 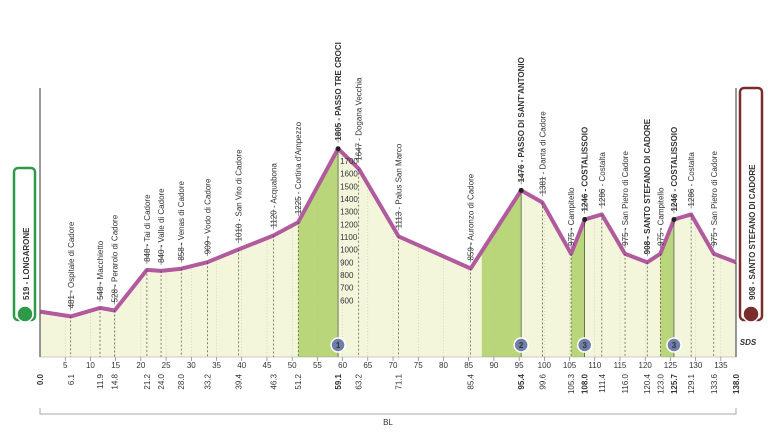 I want to click on waypoint-label: 1225 - Cortina d'Ampezzo, so click(x=298, y=167).